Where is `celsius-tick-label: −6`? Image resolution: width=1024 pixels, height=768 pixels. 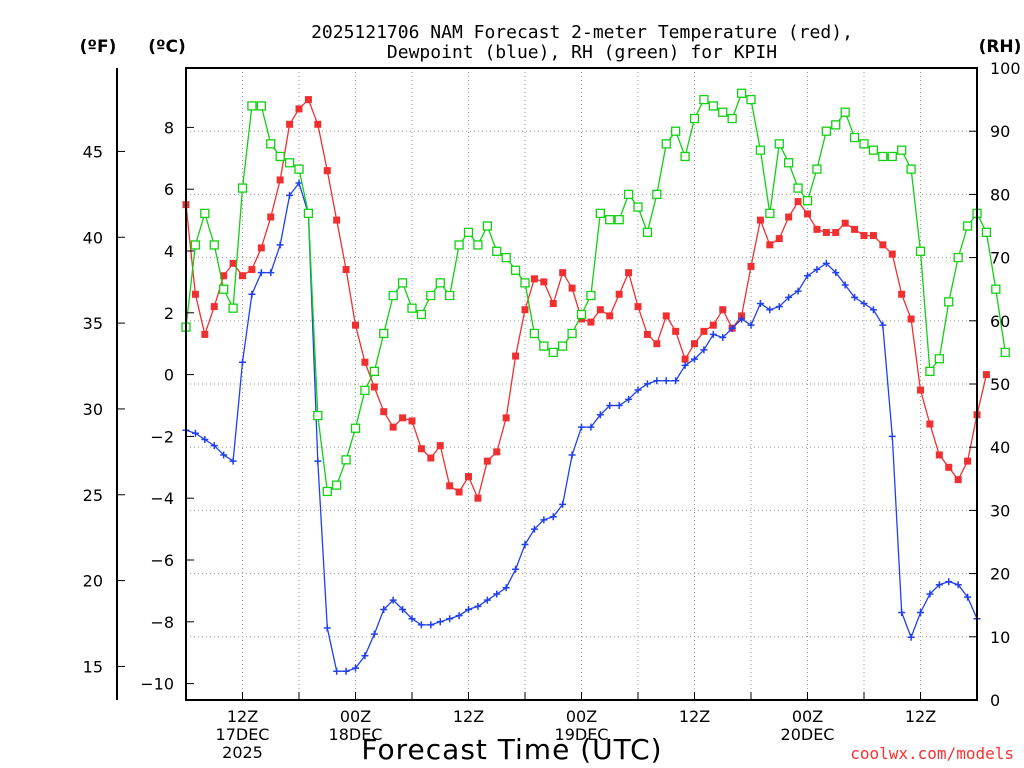 celsius-tick-label: −6 is located at coordinates (162, 560).